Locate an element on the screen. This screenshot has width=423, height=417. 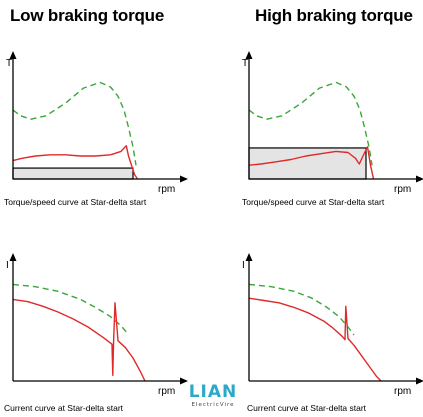
brand-logo: LIAN ElectricVire is located at coordinates (213, 399).